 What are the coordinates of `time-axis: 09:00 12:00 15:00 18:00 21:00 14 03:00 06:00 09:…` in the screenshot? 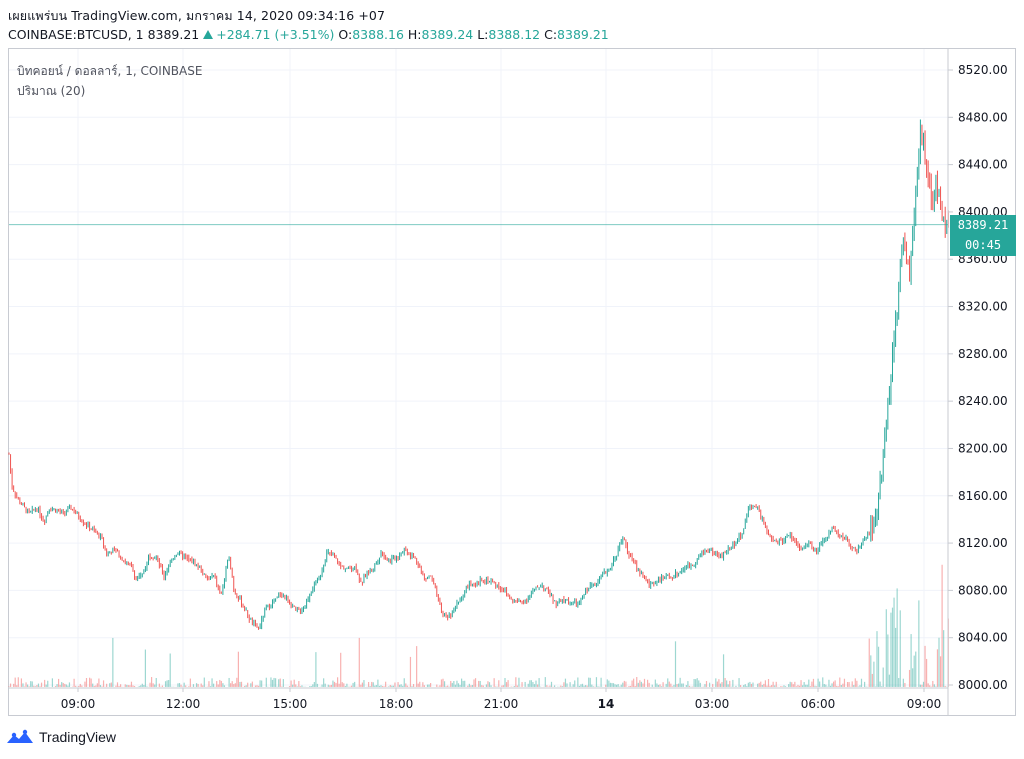 It's located at (501, 699).